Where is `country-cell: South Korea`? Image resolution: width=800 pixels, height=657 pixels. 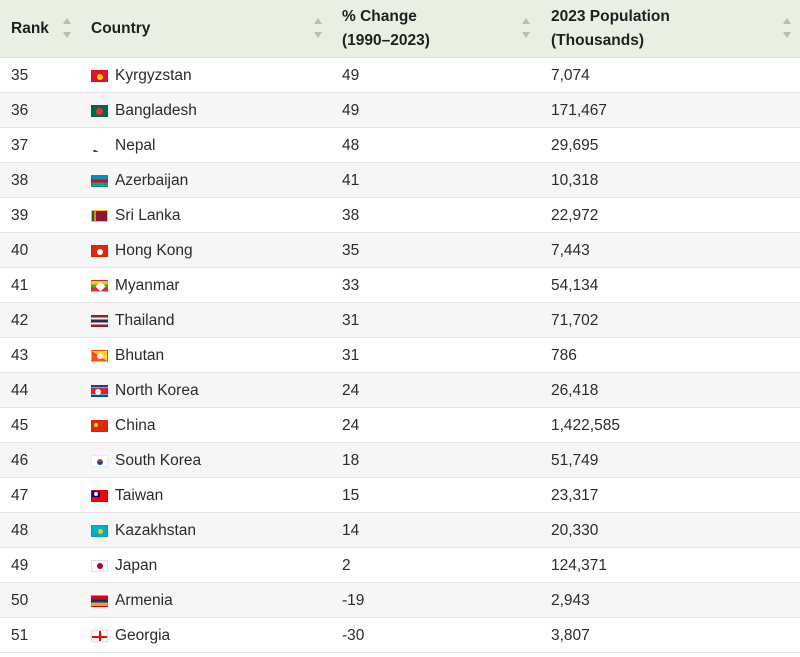 country-cell: South Korea is located at coordinates (146, 460).